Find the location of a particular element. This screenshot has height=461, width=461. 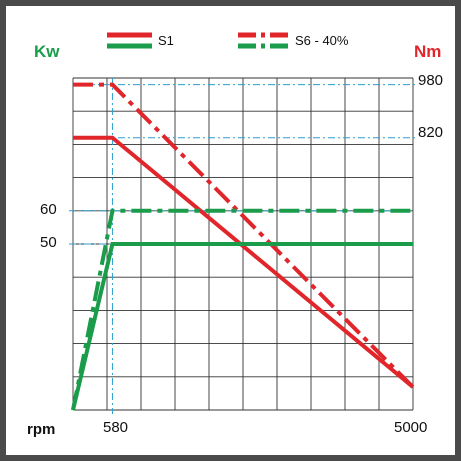

x-tick-5000: 5000 is located at coordinates (410, 427).